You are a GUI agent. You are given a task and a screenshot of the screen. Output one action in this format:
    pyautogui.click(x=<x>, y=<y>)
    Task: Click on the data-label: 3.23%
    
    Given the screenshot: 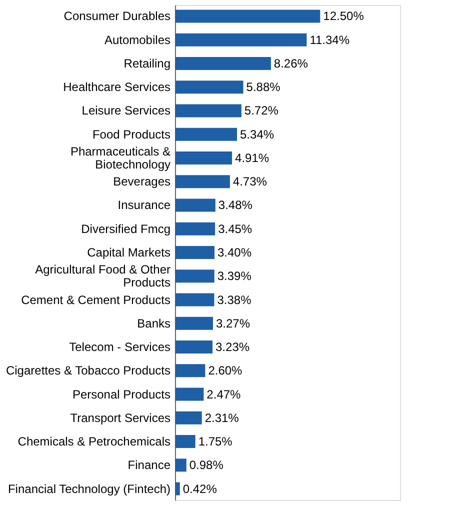 What is the action you would take?
    pyautogui.click(x=233, y=347)
    